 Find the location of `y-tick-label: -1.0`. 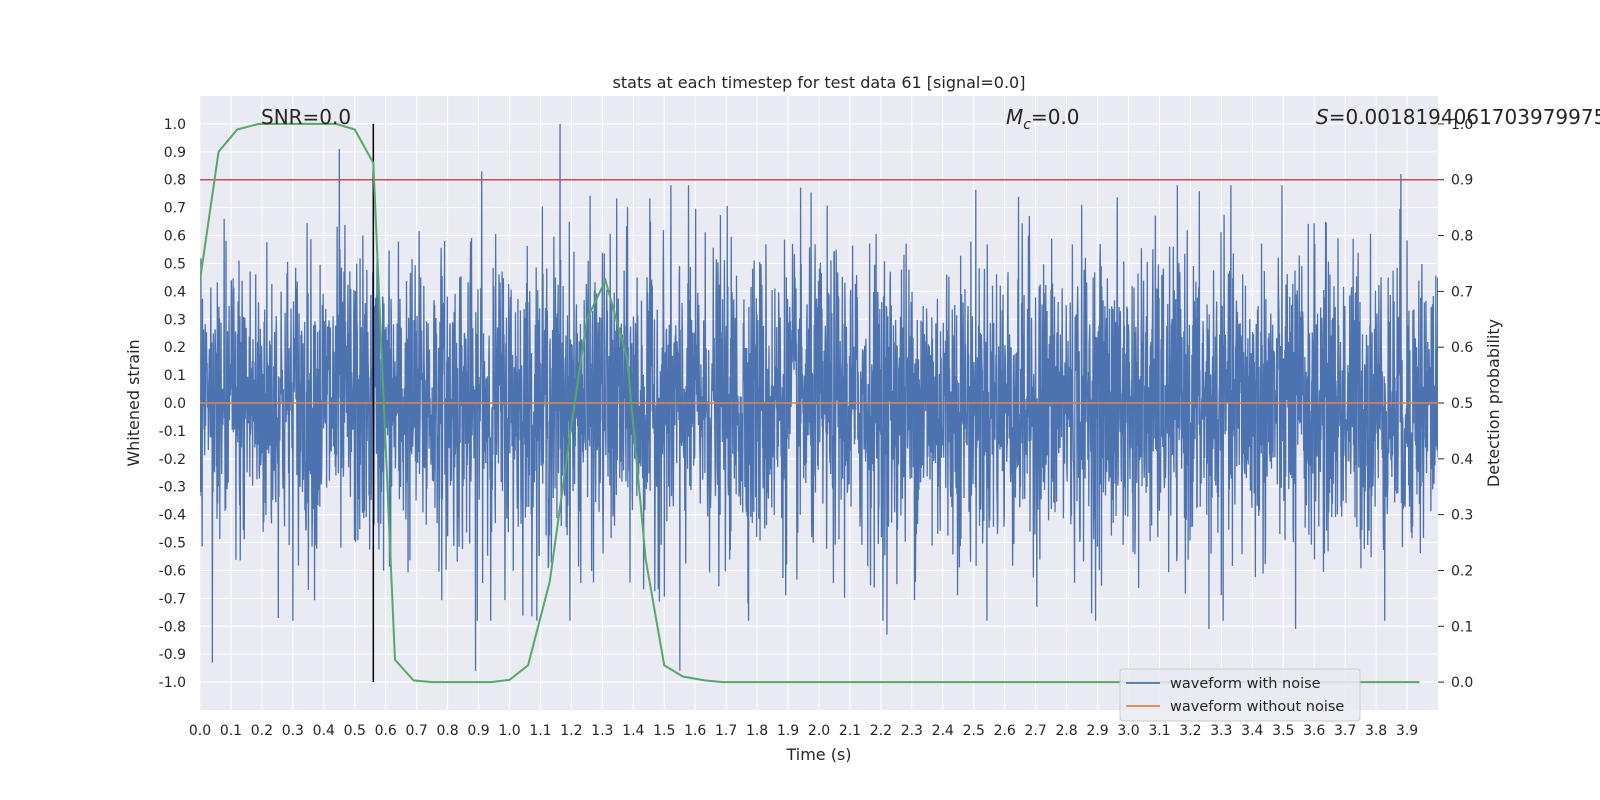

y-tick-label: -1.0 is located at coordinates (172, 683).